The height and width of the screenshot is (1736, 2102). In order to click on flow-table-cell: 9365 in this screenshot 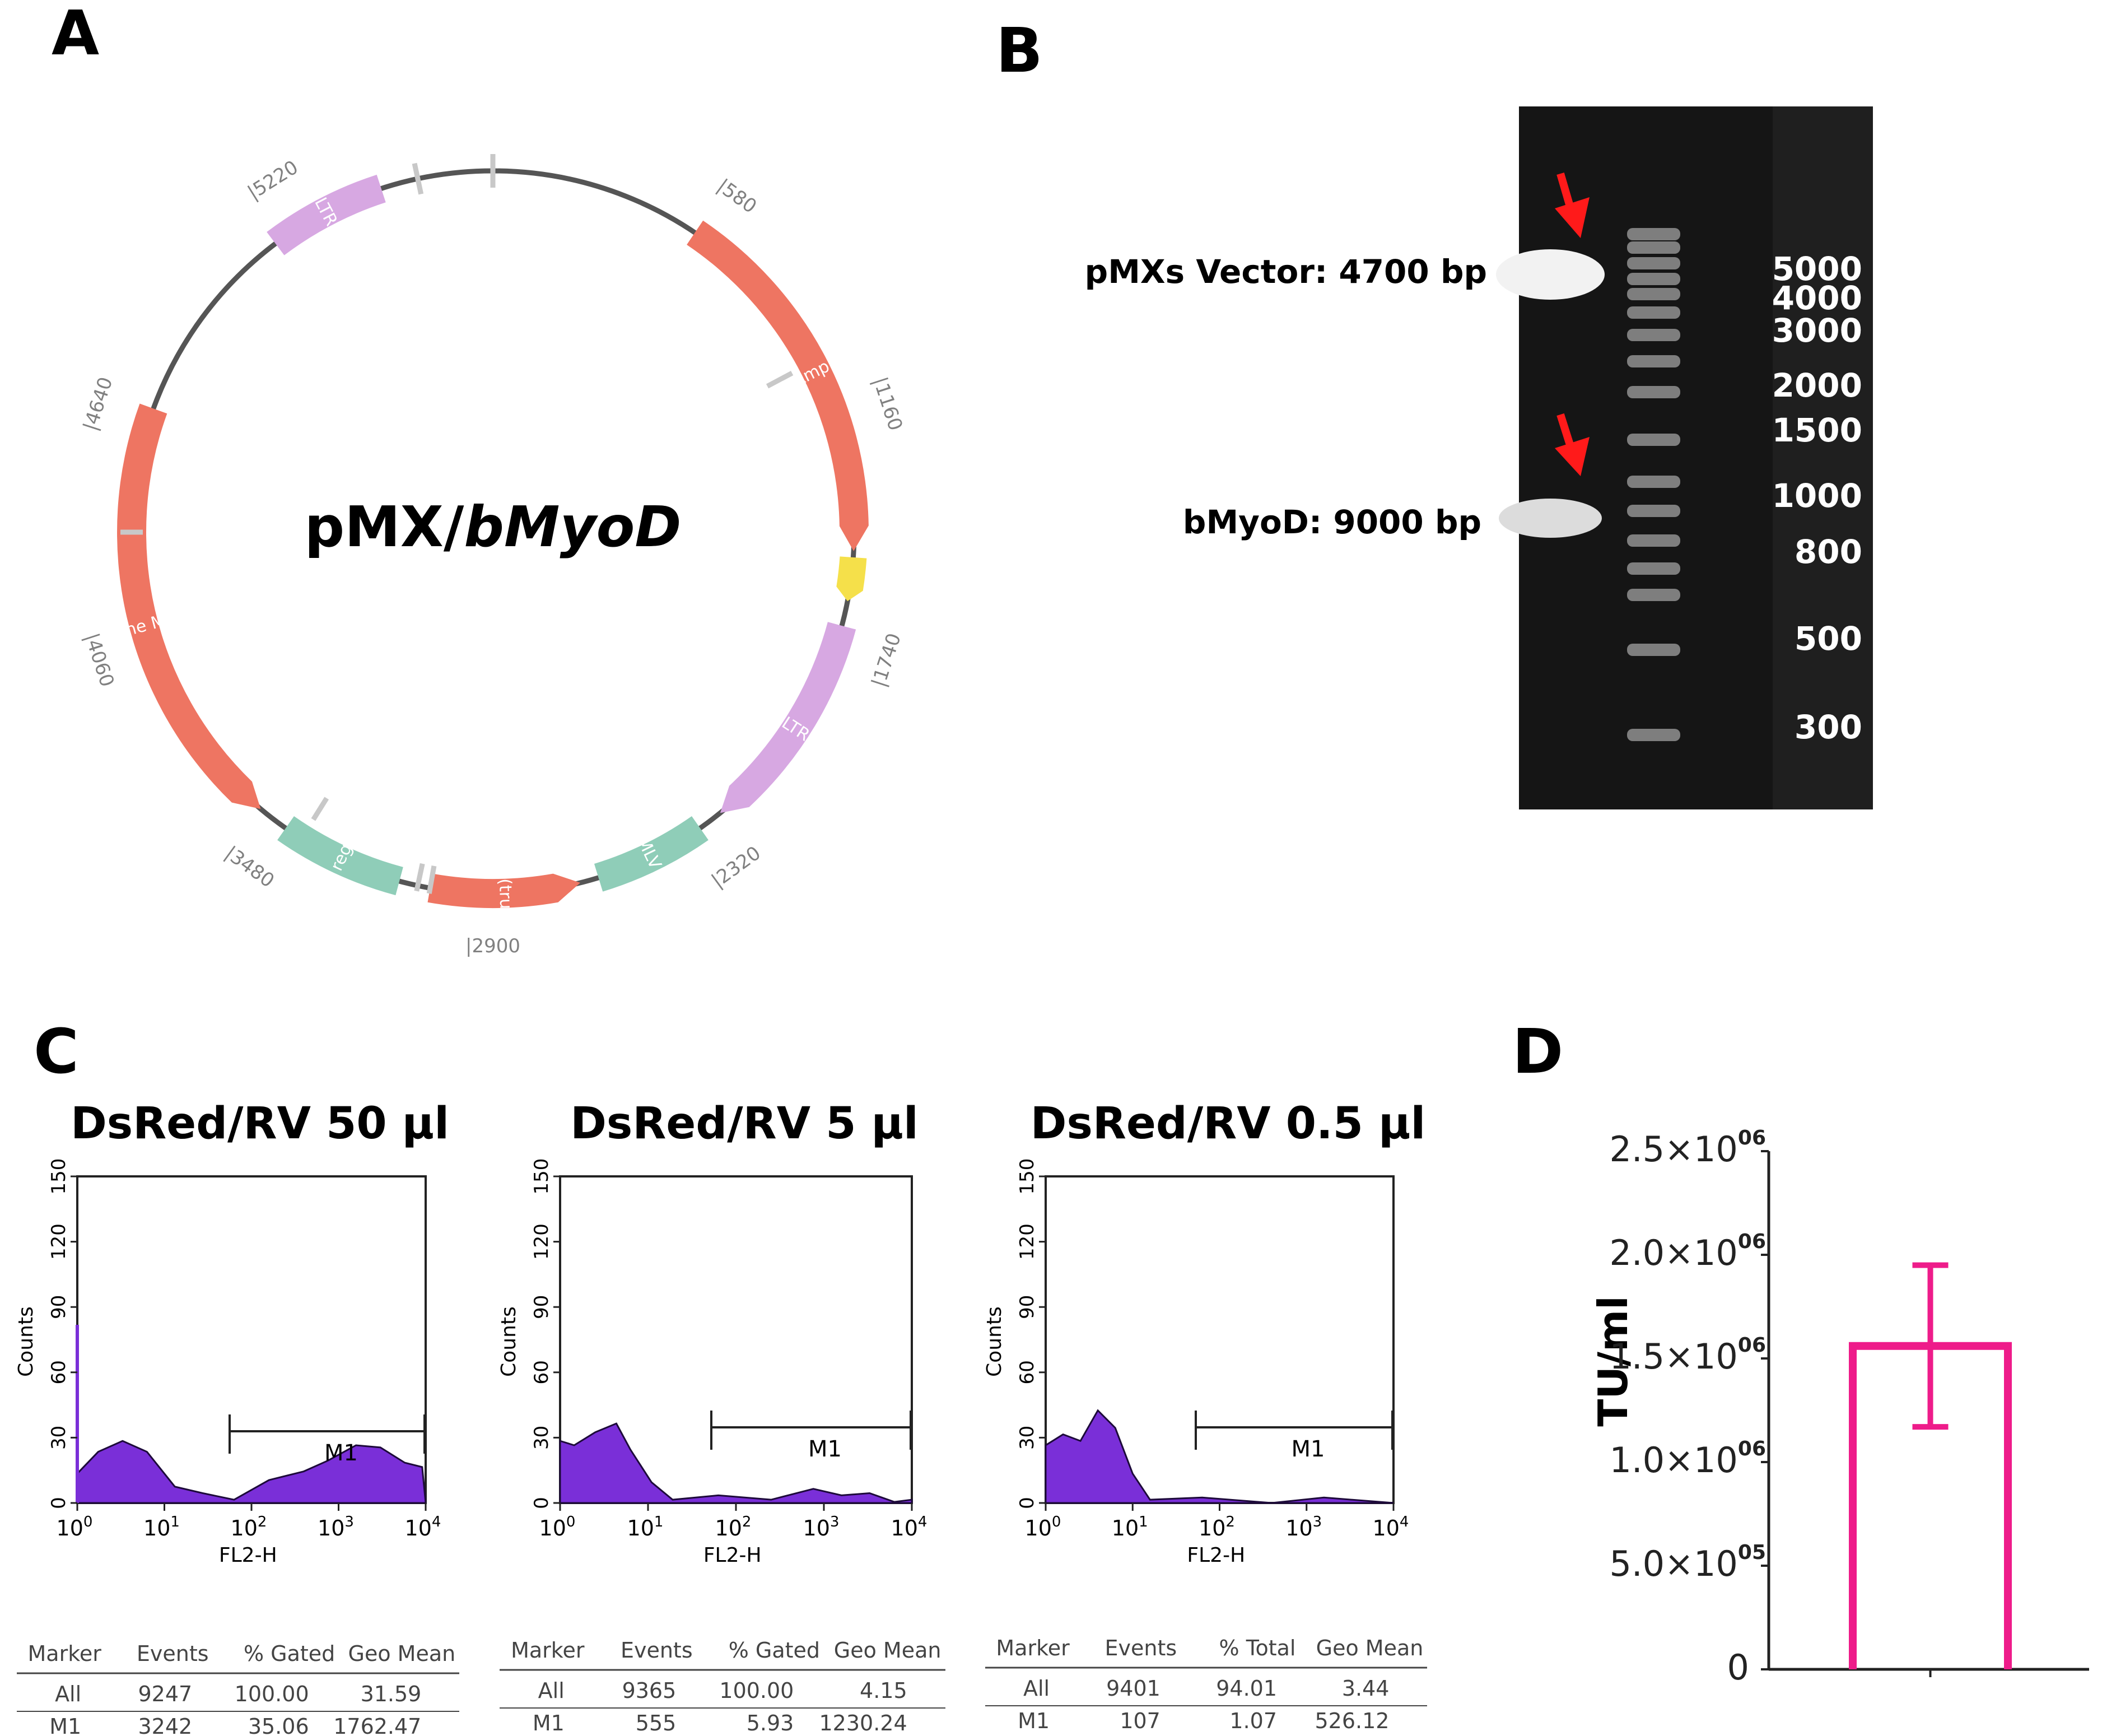, I will do `click(649, 1690)`.